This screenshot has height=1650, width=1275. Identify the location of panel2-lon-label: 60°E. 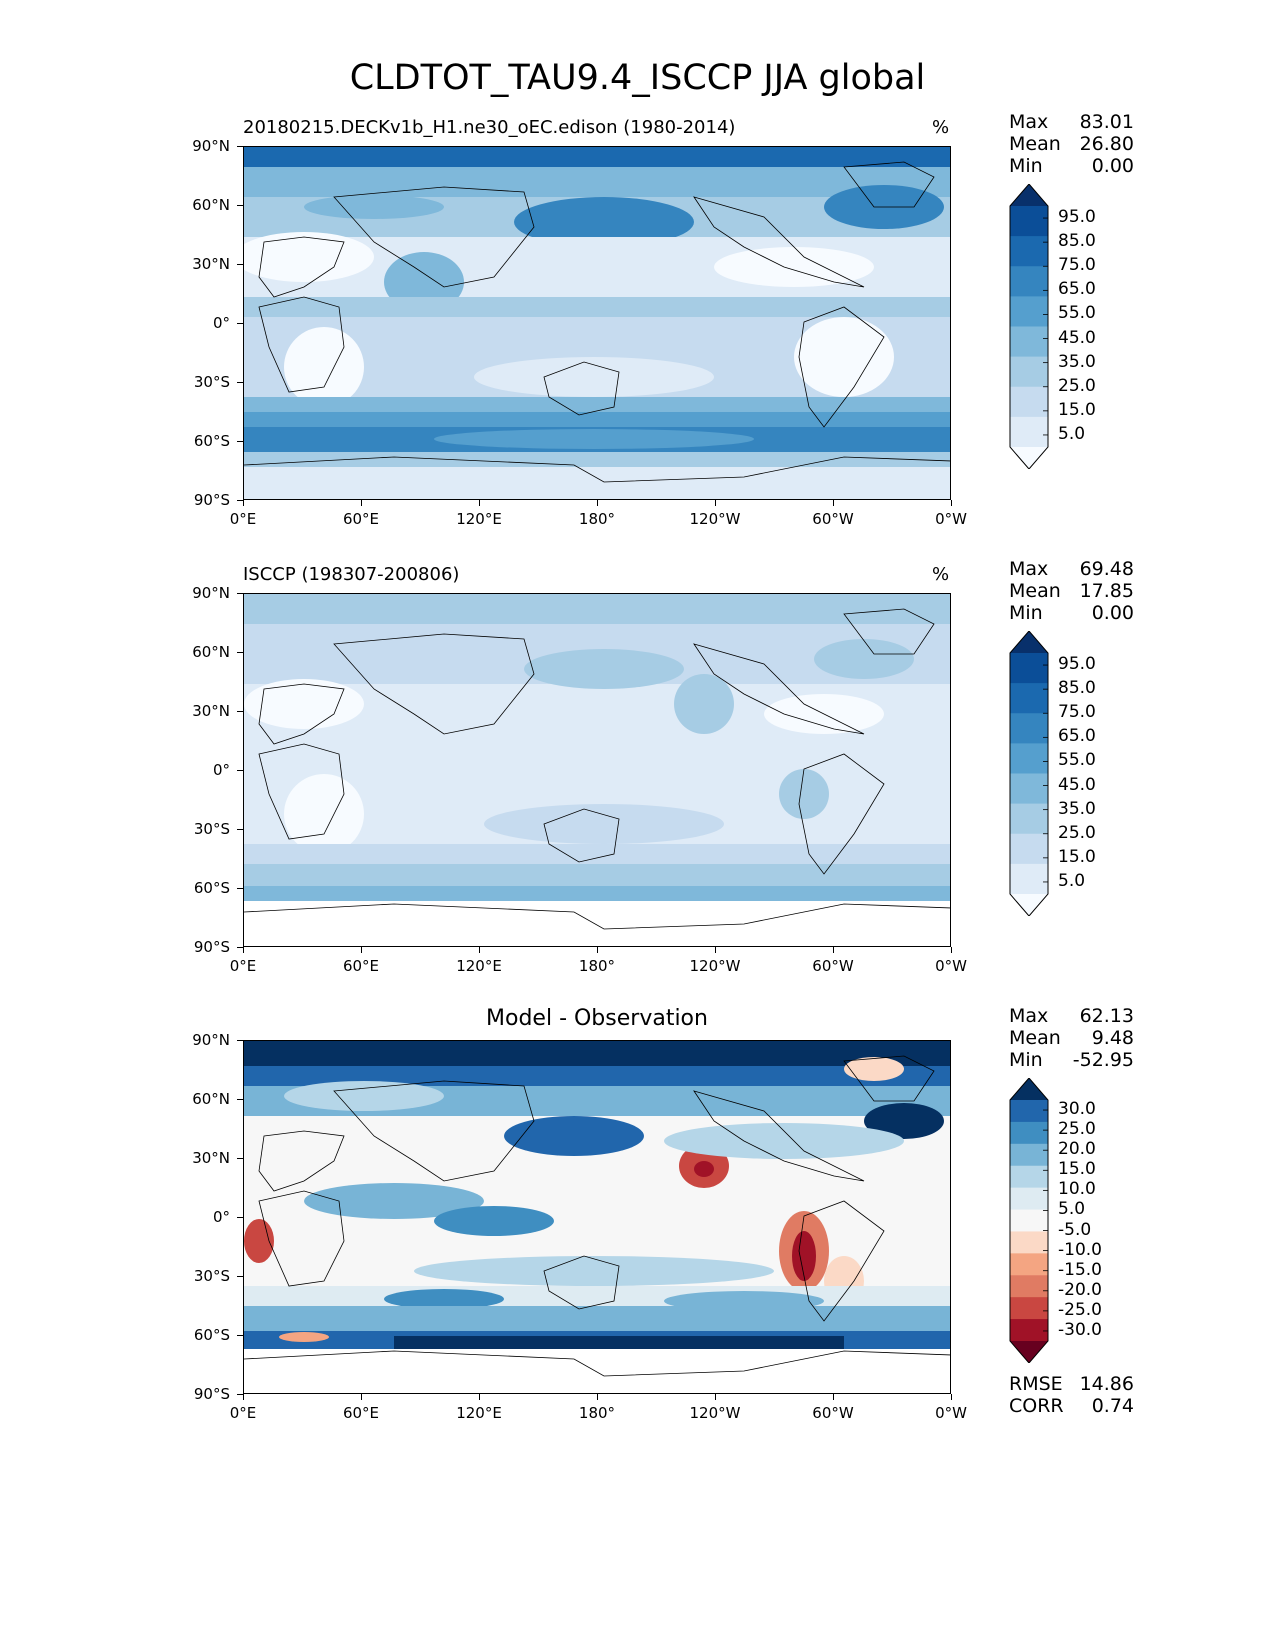
(361, 966).